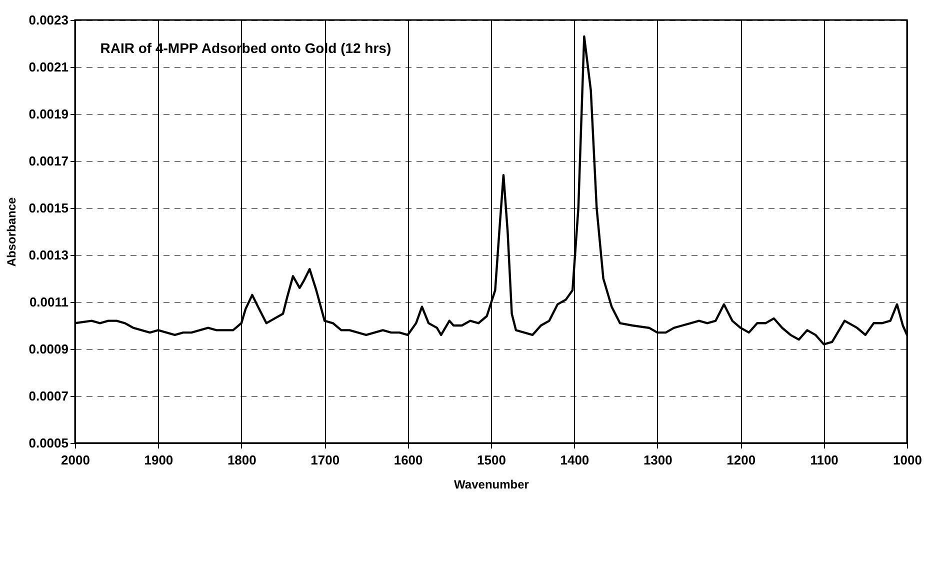  I want to click on x-tick-label: 1100, so click(824, 460).